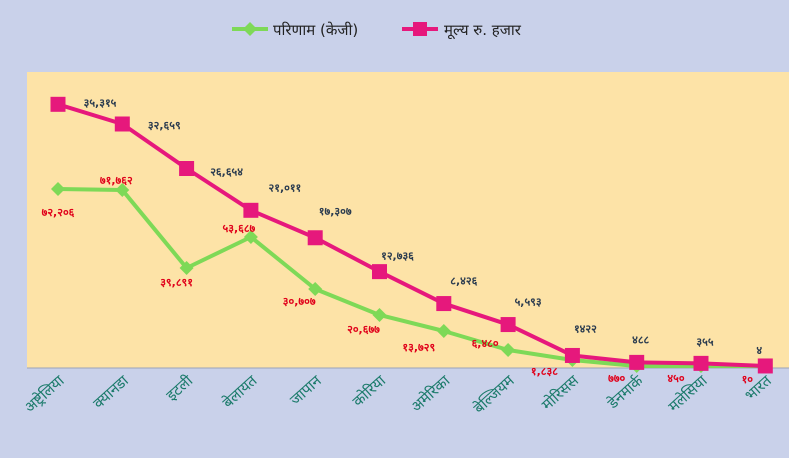  I want to click on green-data-label-1: ७१,७६२, so click(116, 180).